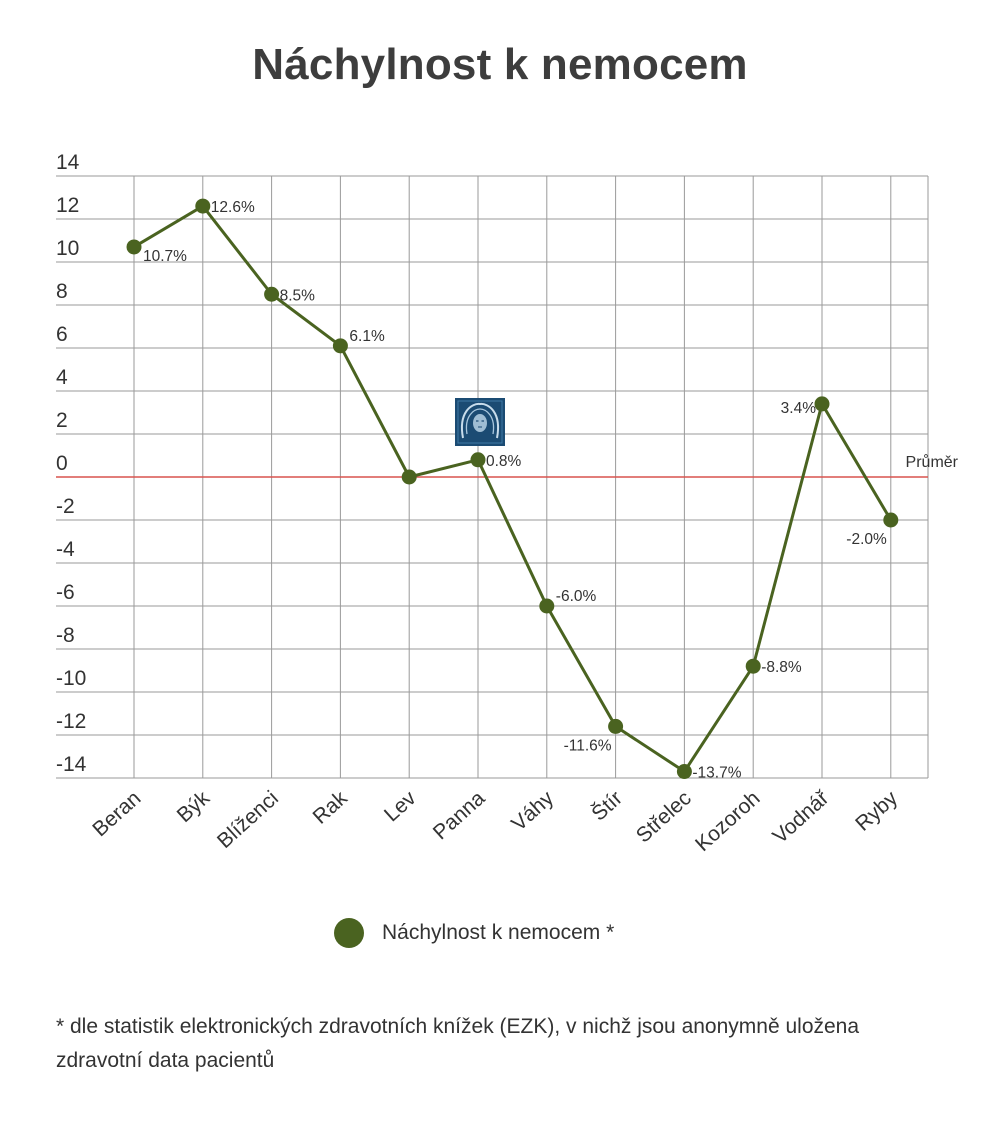 The width and height of the screenshot is (1000, 1126). Describe the element at coordinates (532, 810) in the screenshot. I see `x-tick-label: Váhy` at that location.